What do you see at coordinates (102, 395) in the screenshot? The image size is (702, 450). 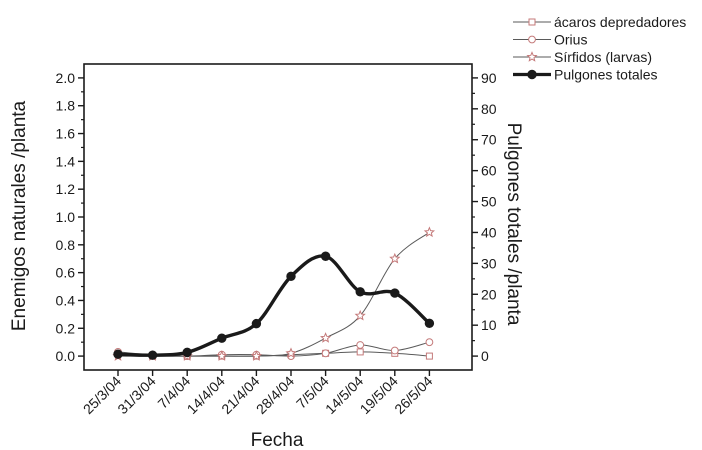 I see `x-tick-label: 25/3/04` at bounding box center [102, 395].